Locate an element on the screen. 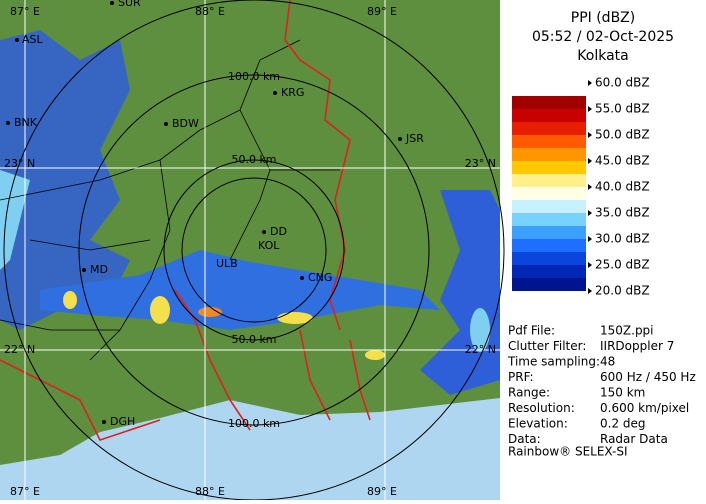 This screenshot has width=706, height=504. place-label: ASL is located at coordinates (33, 39).